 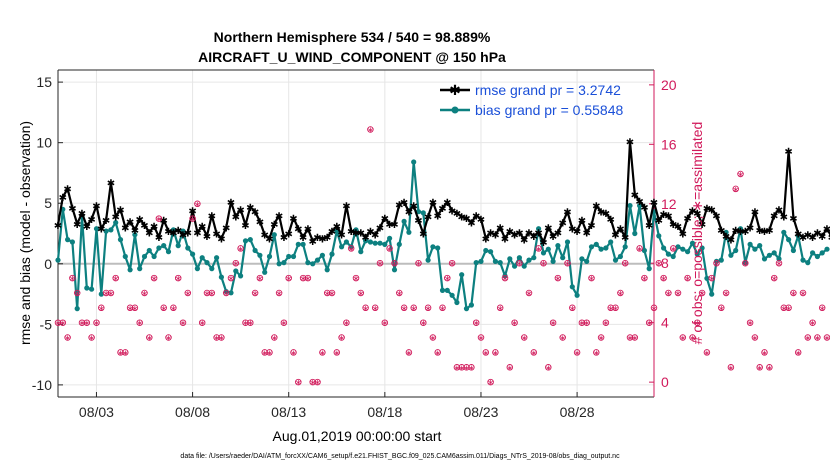 What do you see at coordinates (42, 385) in the screenshot?
I see `y-tick-label-left: -10` at bounding box center [42, 385].